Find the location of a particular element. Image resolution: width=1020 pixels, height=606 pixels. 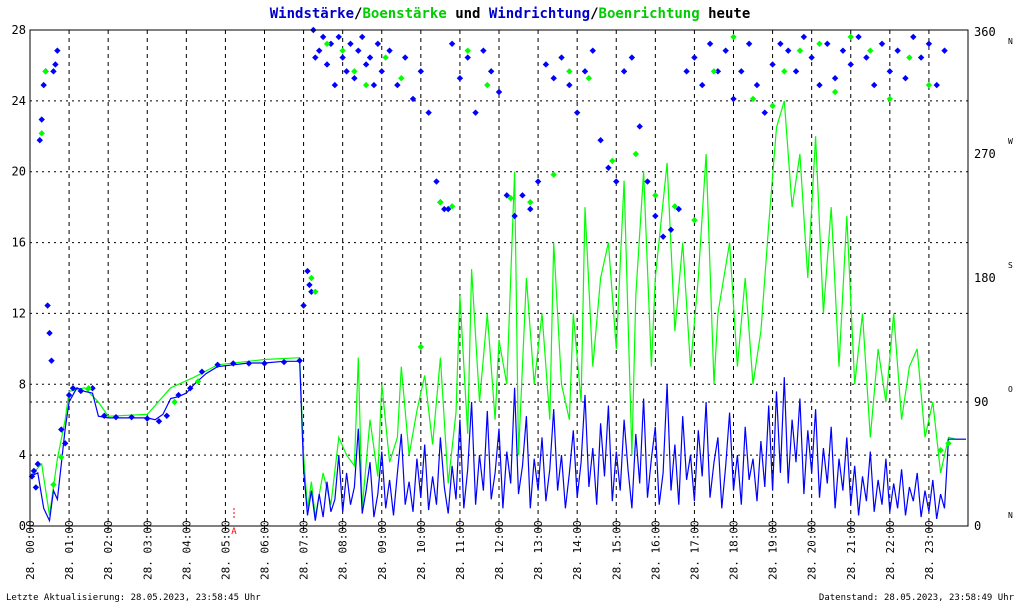

x-tick-label: 28. 19:00 is located at coordinates (773, 550).